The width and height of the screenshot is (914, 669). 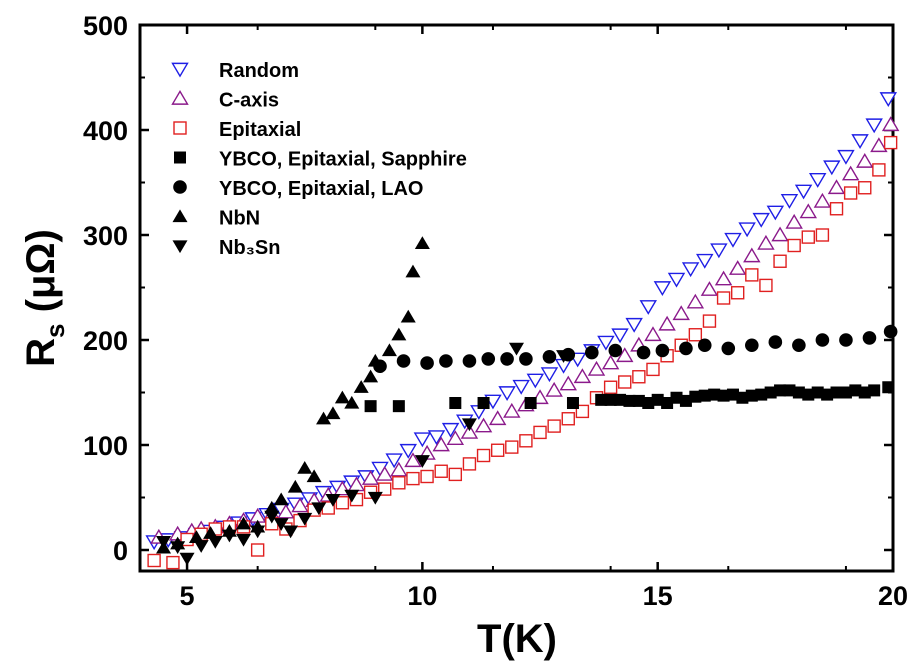 I want to click on x-axis-label: T(K), so click(x=517, y=639).